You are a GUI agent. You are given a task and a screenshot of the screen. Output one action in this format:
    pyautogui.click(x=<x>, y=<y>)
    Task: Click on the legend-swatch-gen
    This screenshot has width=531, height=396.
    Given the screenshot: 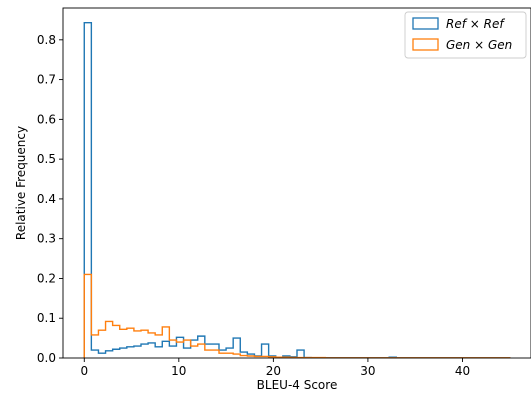 What is the action you would take?
    pyautogui.click(x=425, y=44)
    